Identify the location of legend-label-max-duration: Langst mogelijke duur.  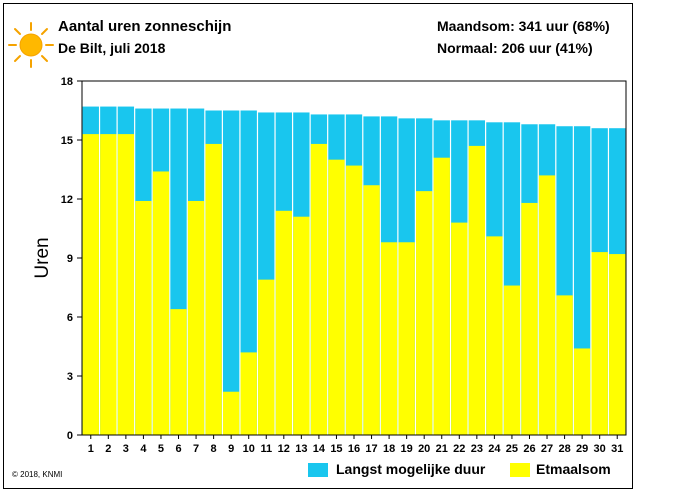
(411, 469).